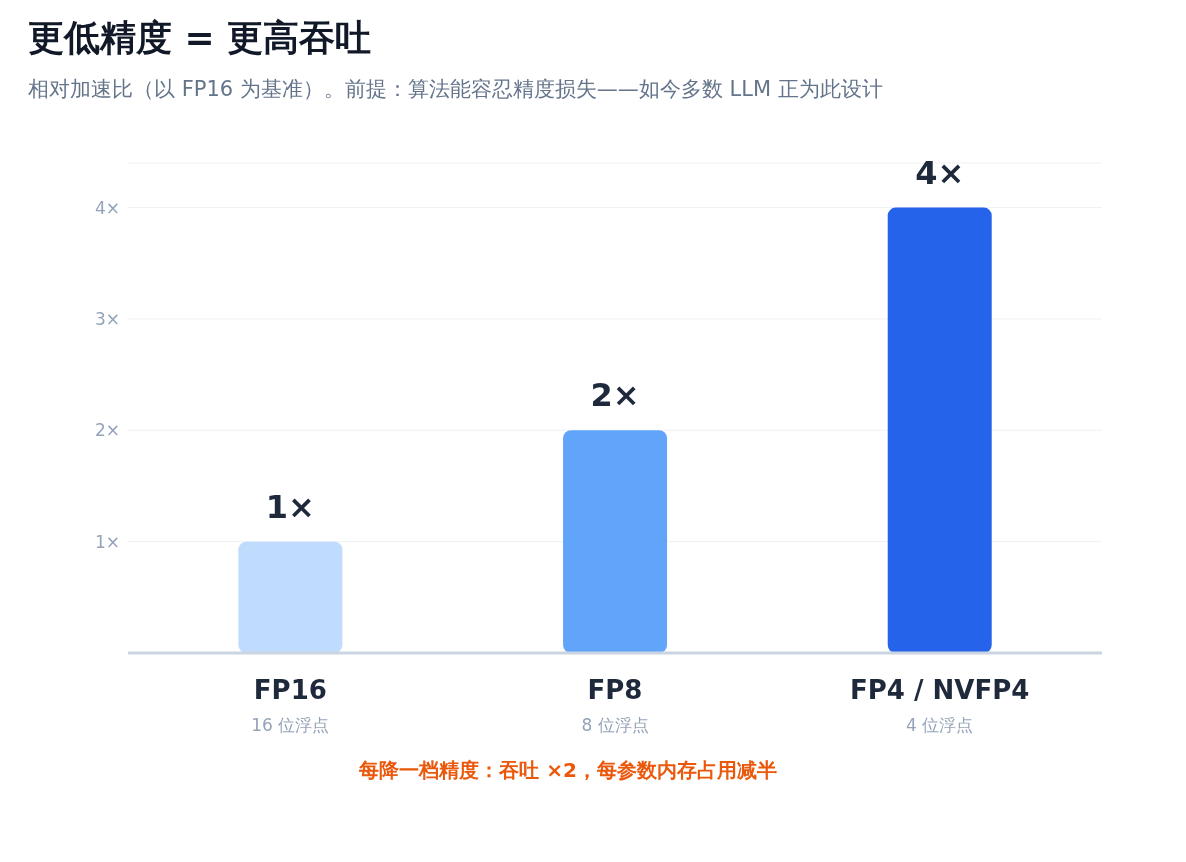  What do you see at coordinates (107, 430) in the screenshot?
I see `y-tick-label: 2×` at bounding box center [107, 430].